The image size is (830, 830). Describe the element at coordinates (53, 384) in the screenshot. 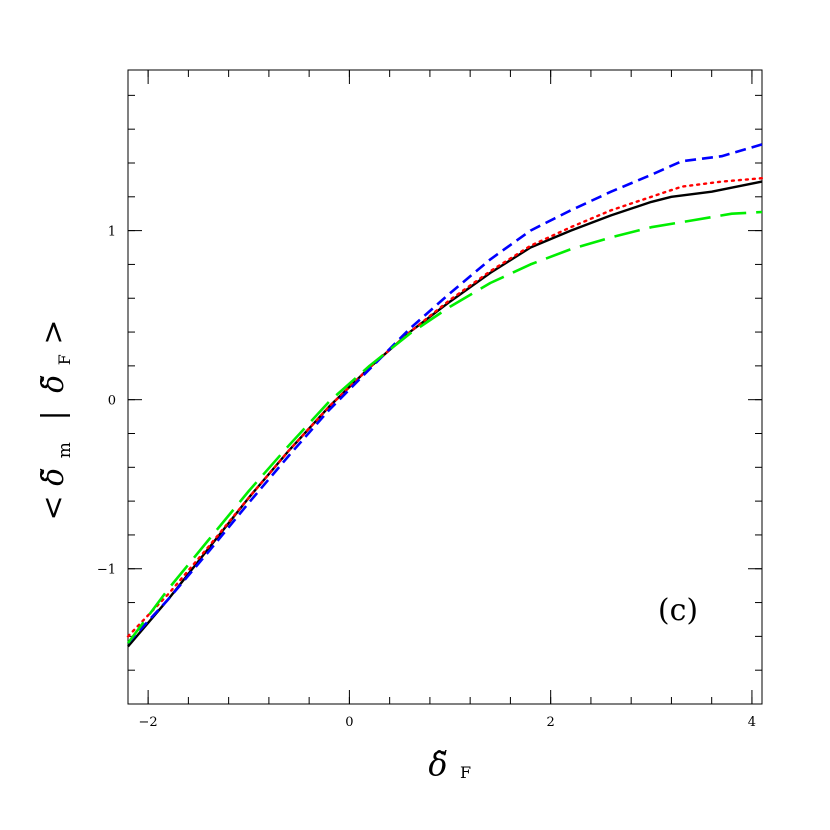

I see `y-label-symbol-2: δ̃` at that location.